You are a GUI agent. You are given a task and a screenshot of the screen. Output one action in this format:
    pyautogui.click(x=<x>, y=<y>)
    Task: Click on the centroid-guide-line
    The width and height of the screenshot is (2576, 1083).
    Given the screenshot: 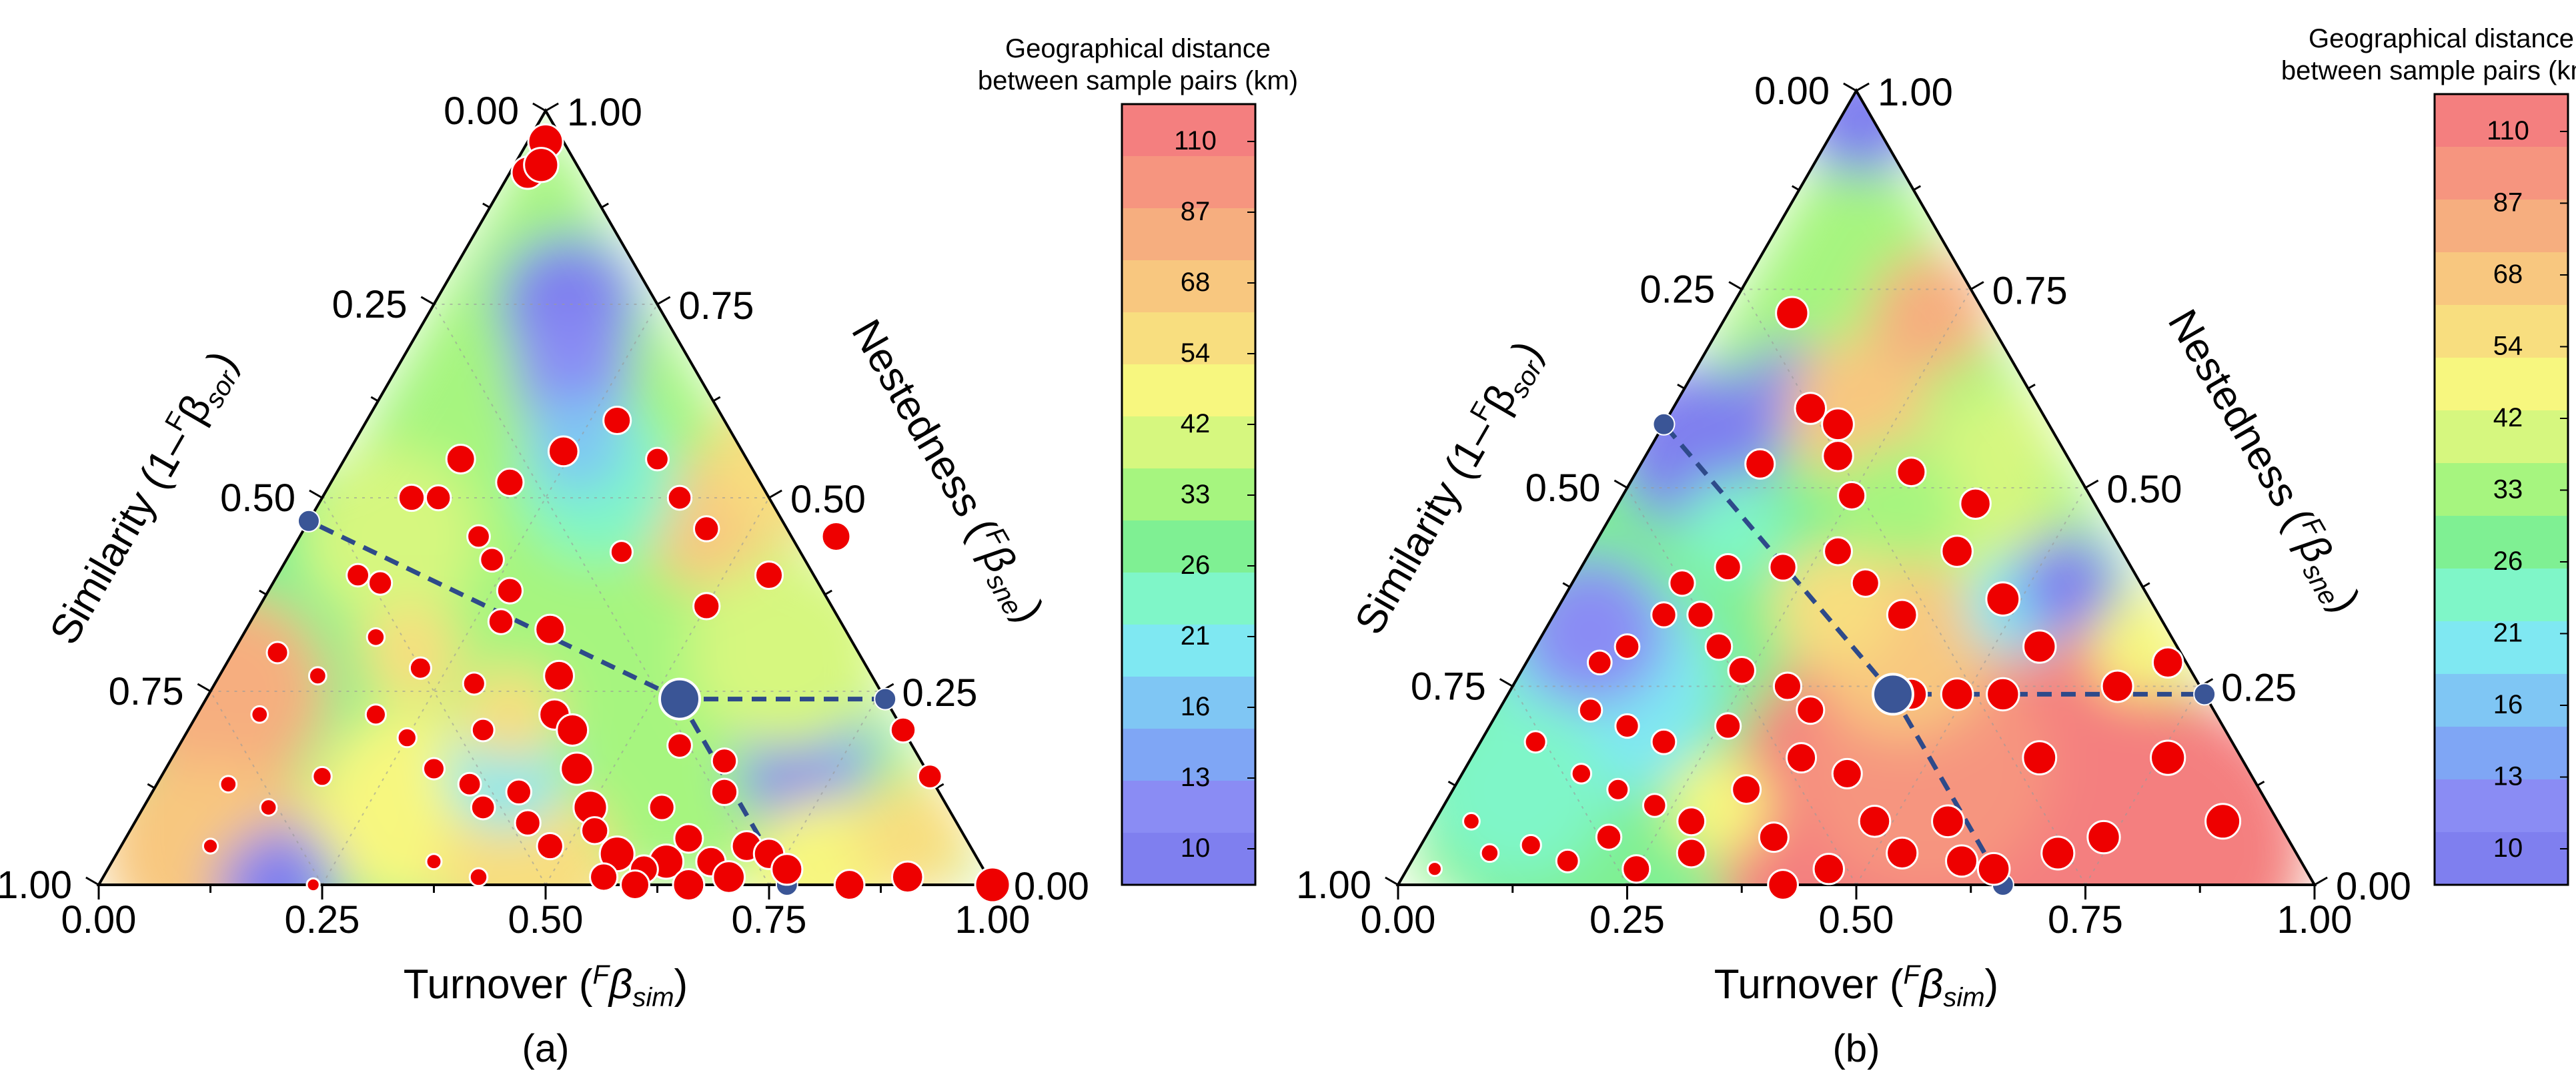 What is the action you would take?
    pyautogui.click(x=1947, y=789)
    